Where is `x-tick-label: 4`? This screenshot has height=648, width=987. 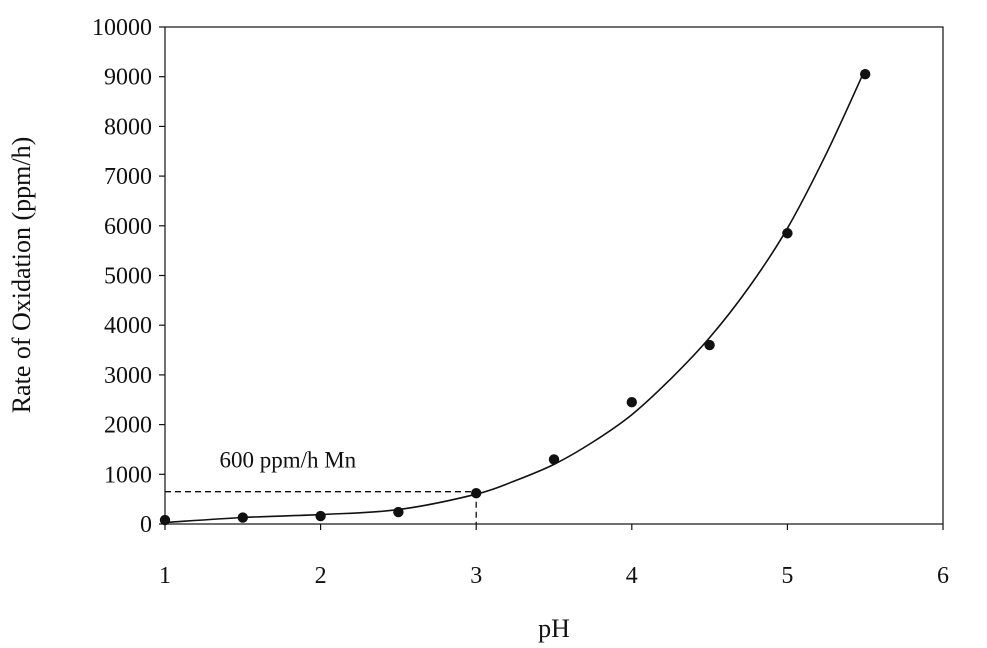
x-tick-label: 4 is located at coordinates (632, 576).